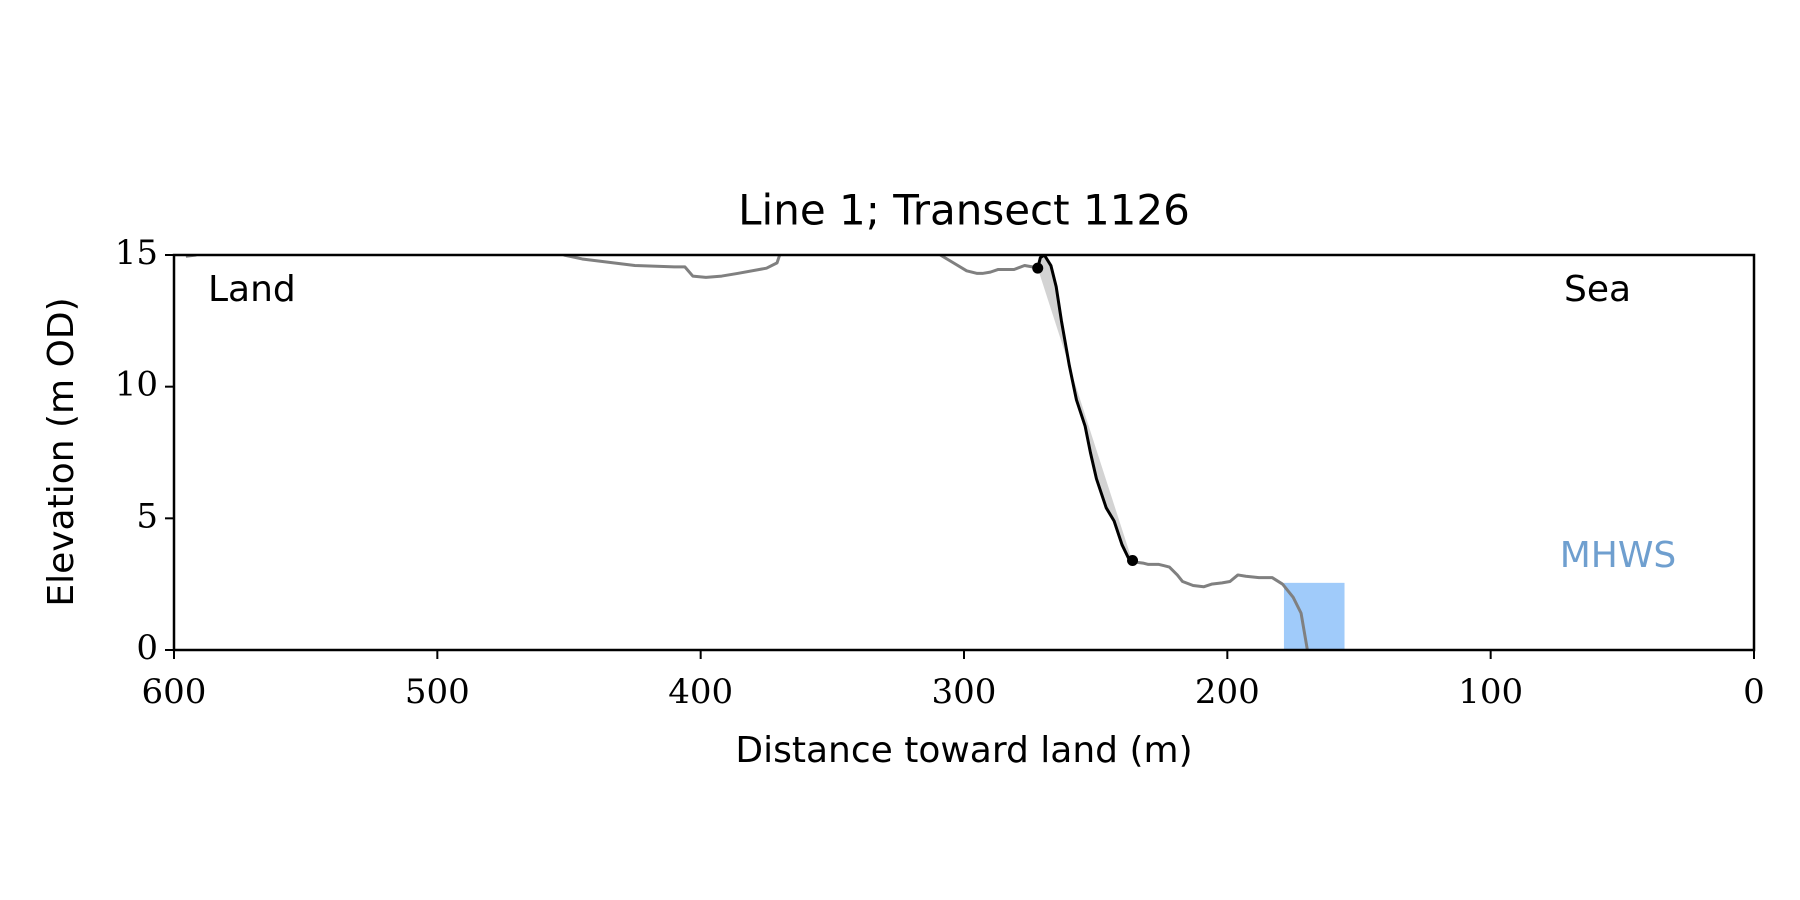 The width and height of the screenshot is (1800, 900). What do you see at coordinates (174, 692) in the screenshot?
I see `x-tick-label: 600` at bounding box center [174, 692].